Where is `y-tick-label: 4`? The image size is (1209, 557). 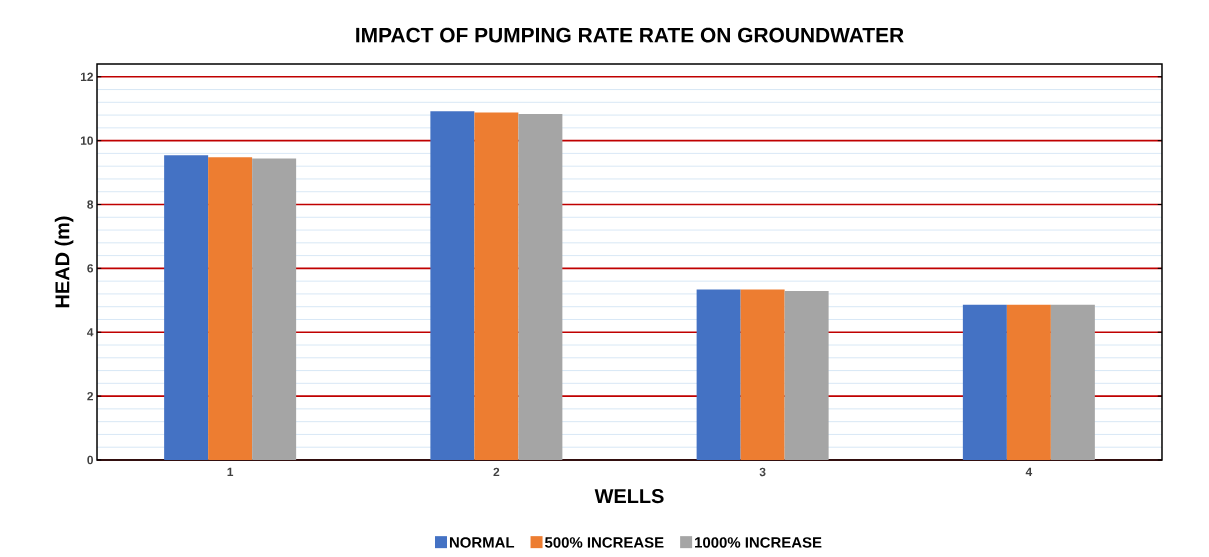 y-tick-label: 4 is located at coordinates (90, 332).